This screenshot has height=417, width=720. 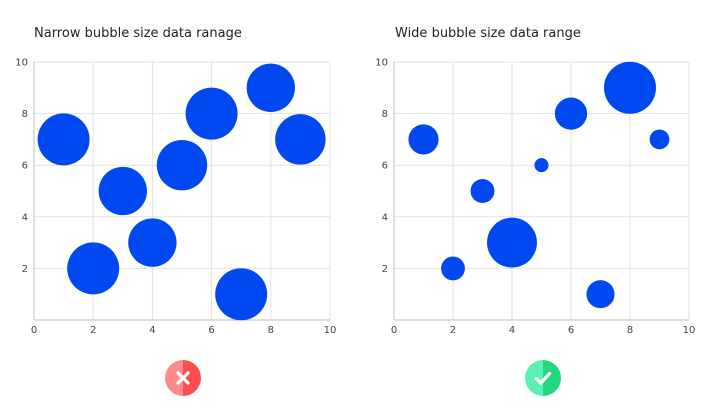 I want to click on x-icon, so click(x=183, y=378).